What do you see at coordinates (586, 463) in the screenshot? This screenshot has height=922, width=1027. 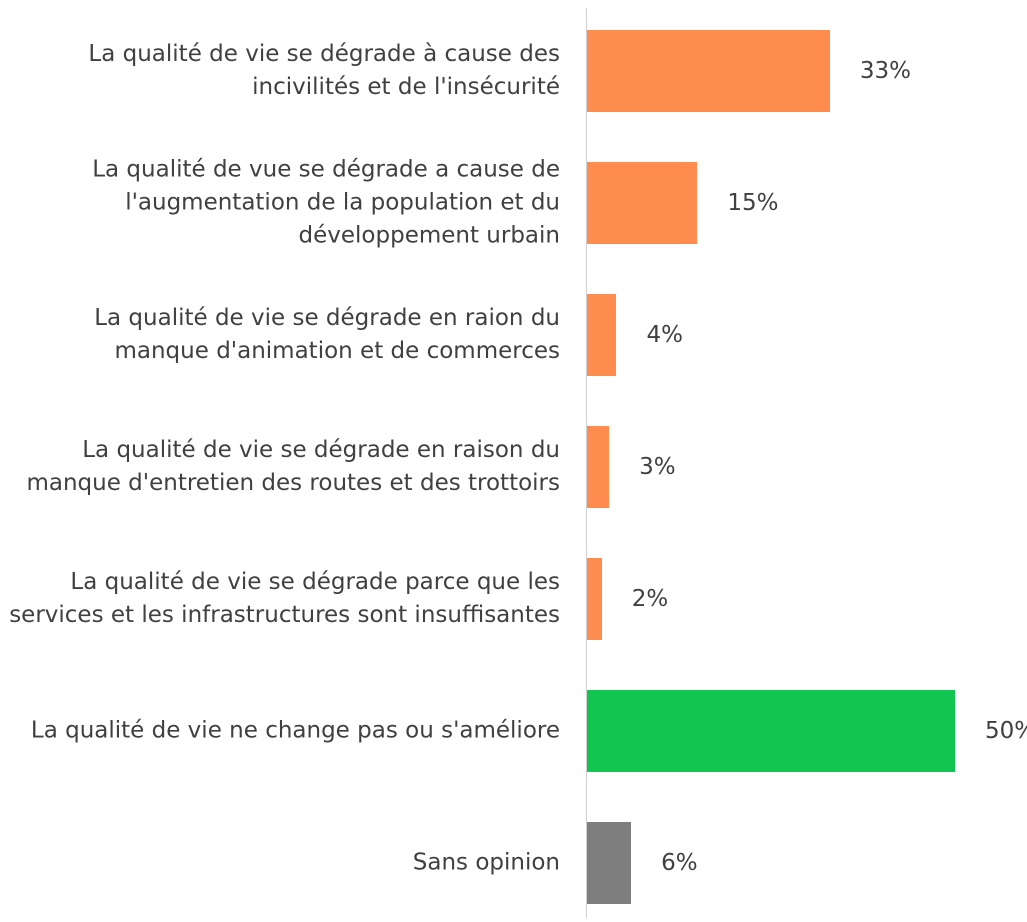 I see `axis-line` at bounding box center [586, 463].